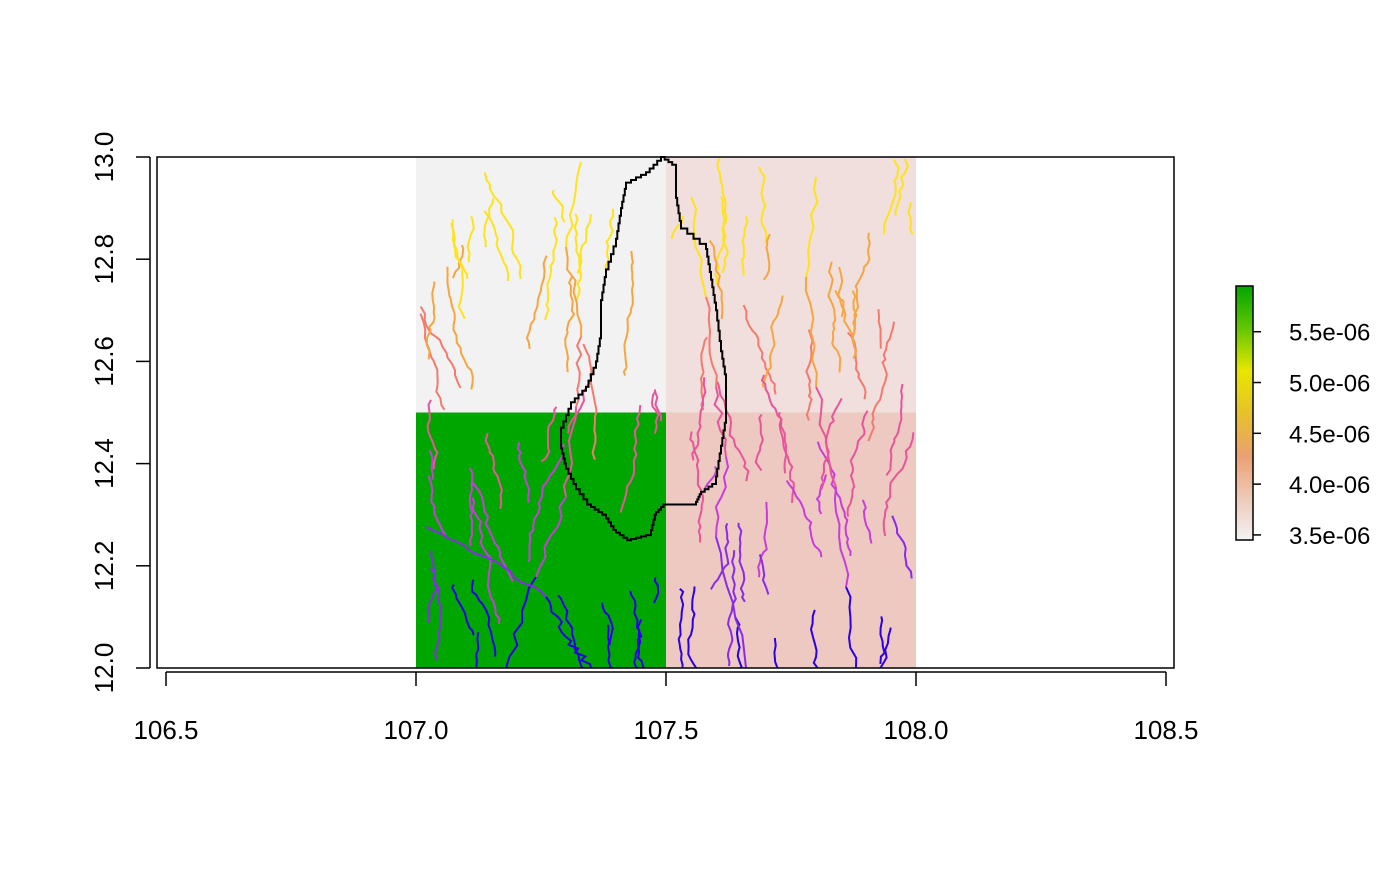 The height and width of the screenshot is (870, 1400). What do you see at coordinates (1302, 417) in the screenshot?
I see `color-legend: 5.5e-06 5.0e-06 4.5e-06 4.0e-06 3.5e-06` at bounding box center [1302, 417].